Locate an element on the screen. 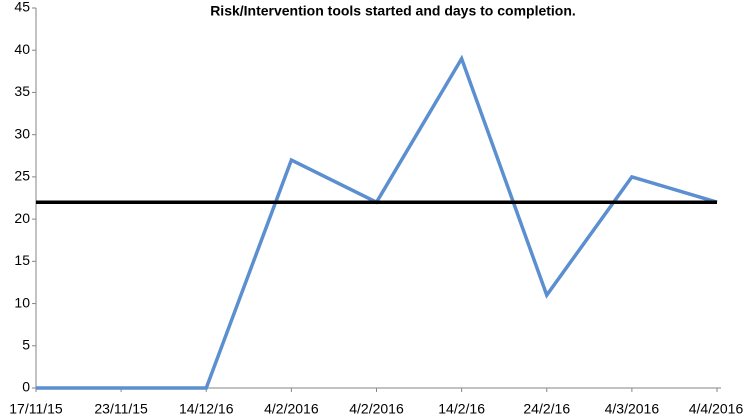 This screenshot has width=752, height=420. y-tick-label: 40 is located at coordinates (22, 49).